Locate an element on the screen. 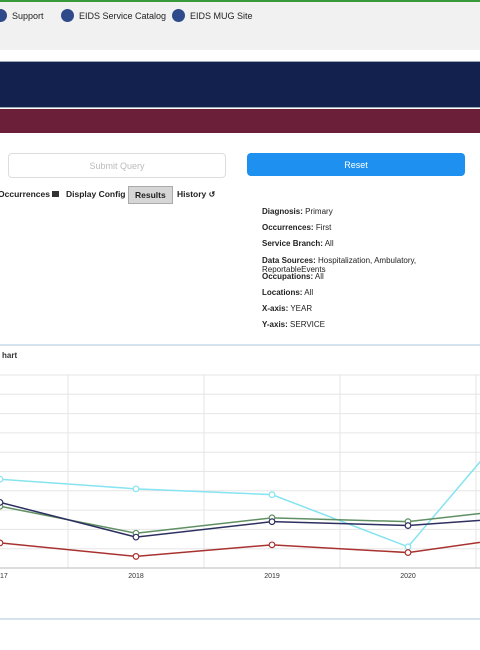 The height and width of the screenshot is (650, 480). tab-icon is located at coordinates (56, 194).